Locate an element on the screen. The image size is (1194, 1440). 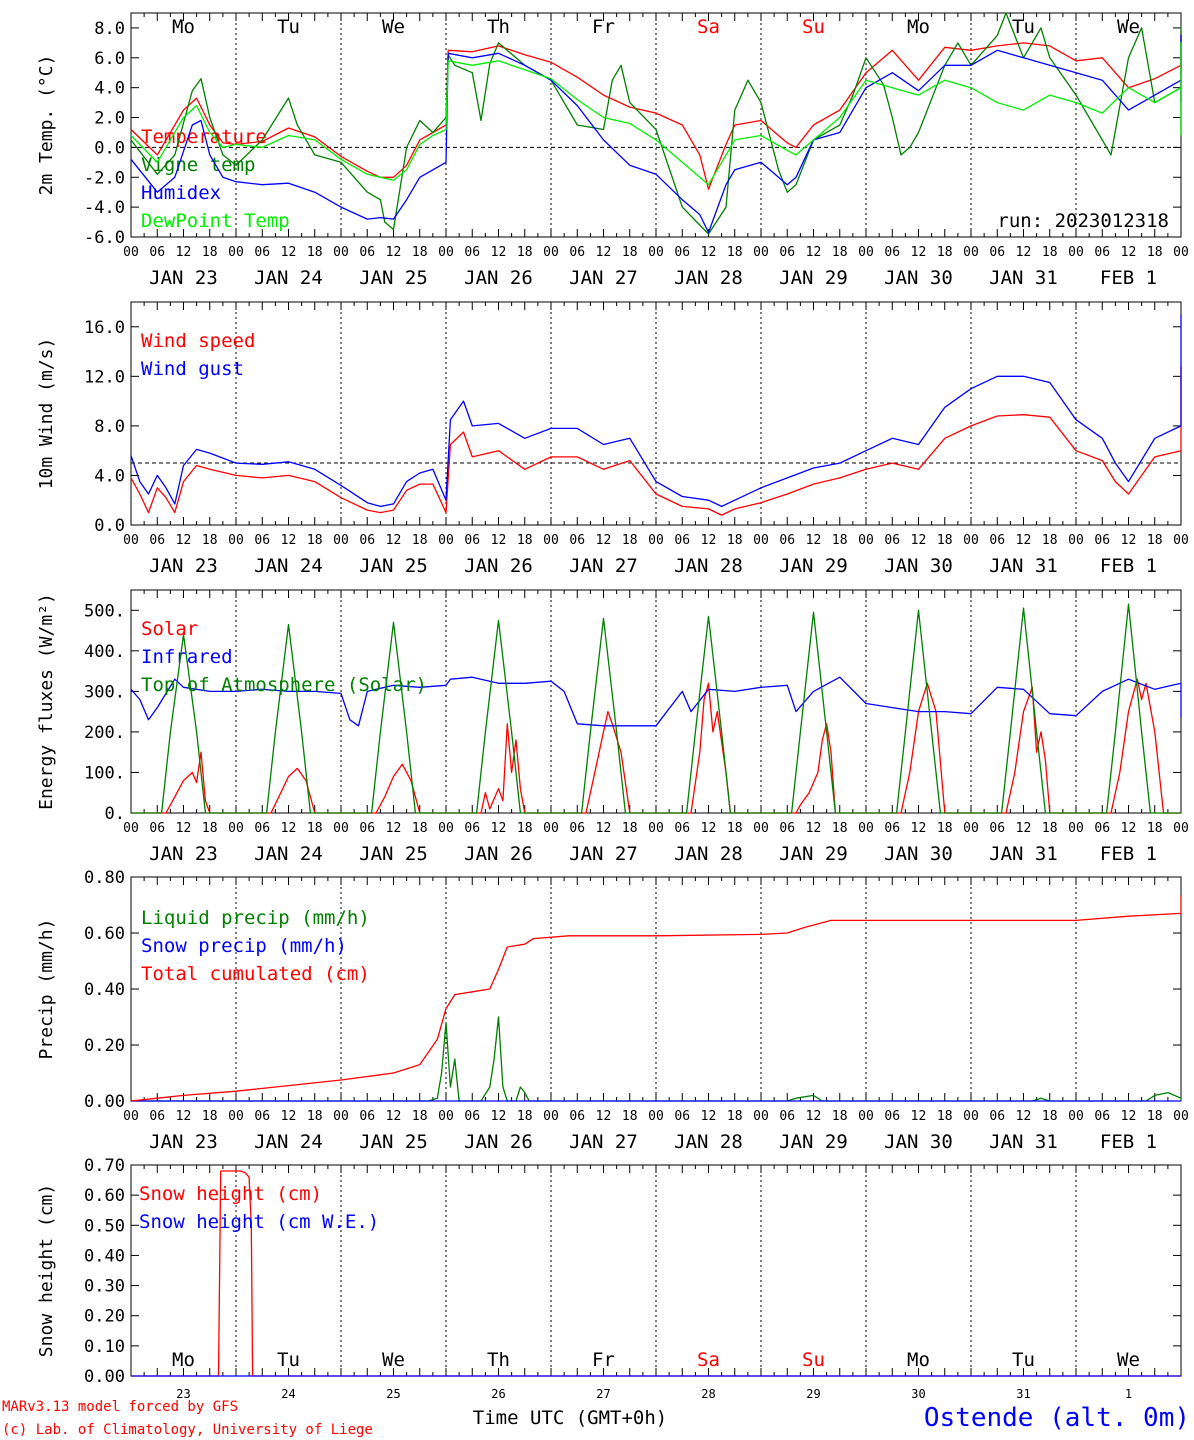
date-label: JAN 24 is located at coordinates (288, 278).